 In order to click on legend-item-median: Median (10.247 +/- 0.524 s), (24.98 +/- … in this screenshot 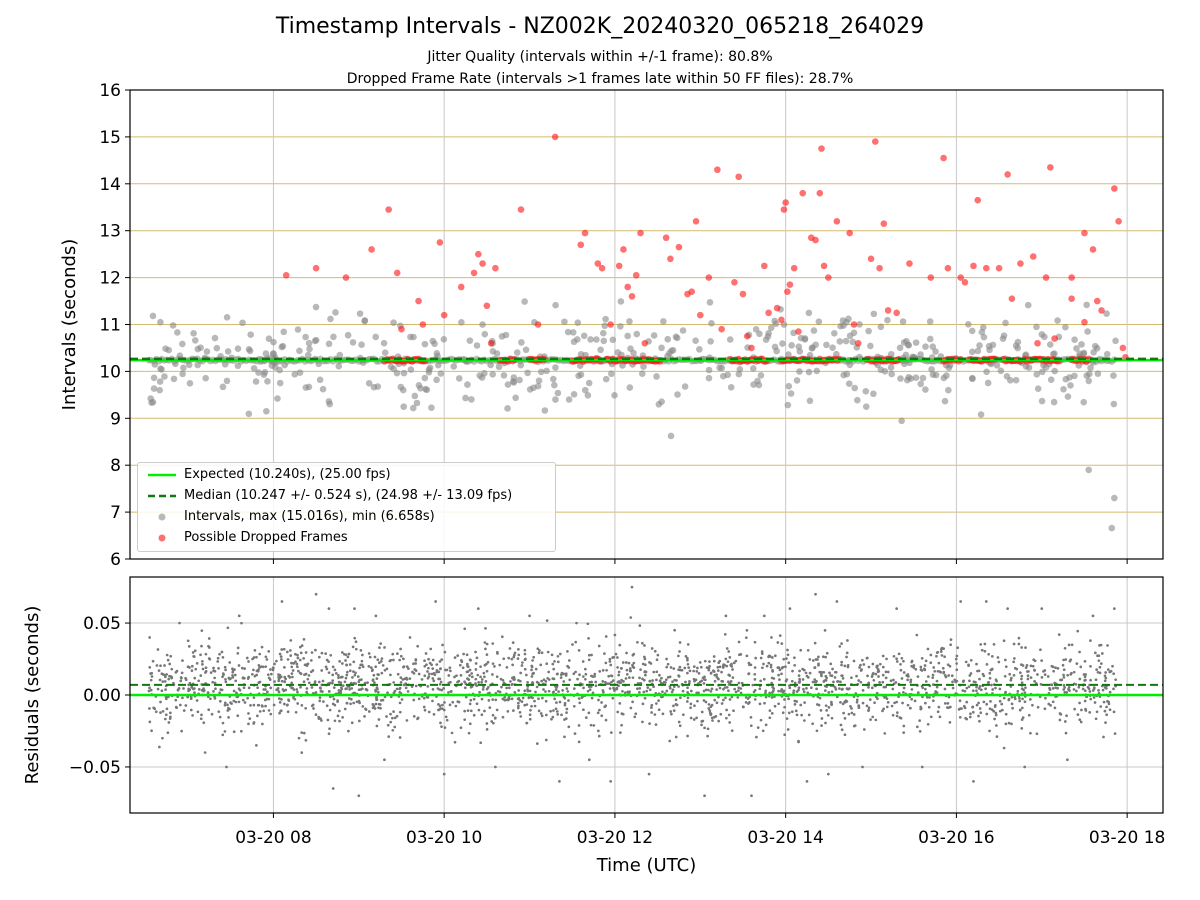, I will do `click(346, 496)`.